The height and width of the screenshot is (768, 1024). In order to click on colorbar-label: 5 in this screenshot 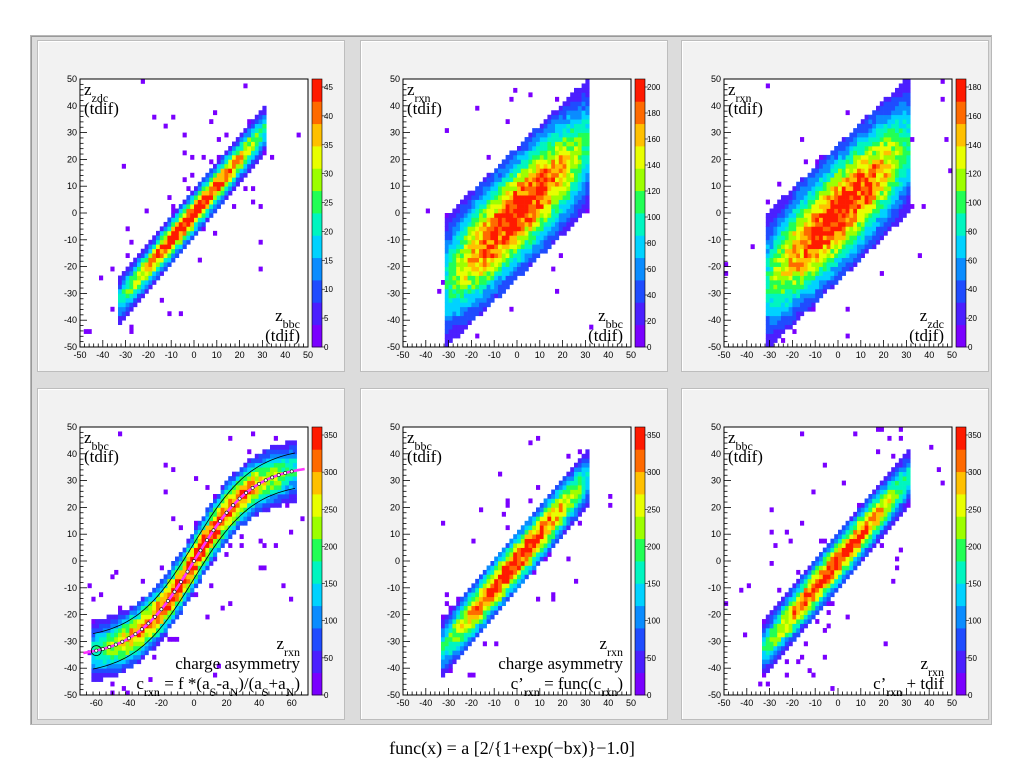, I will do `click(326, 318)`.